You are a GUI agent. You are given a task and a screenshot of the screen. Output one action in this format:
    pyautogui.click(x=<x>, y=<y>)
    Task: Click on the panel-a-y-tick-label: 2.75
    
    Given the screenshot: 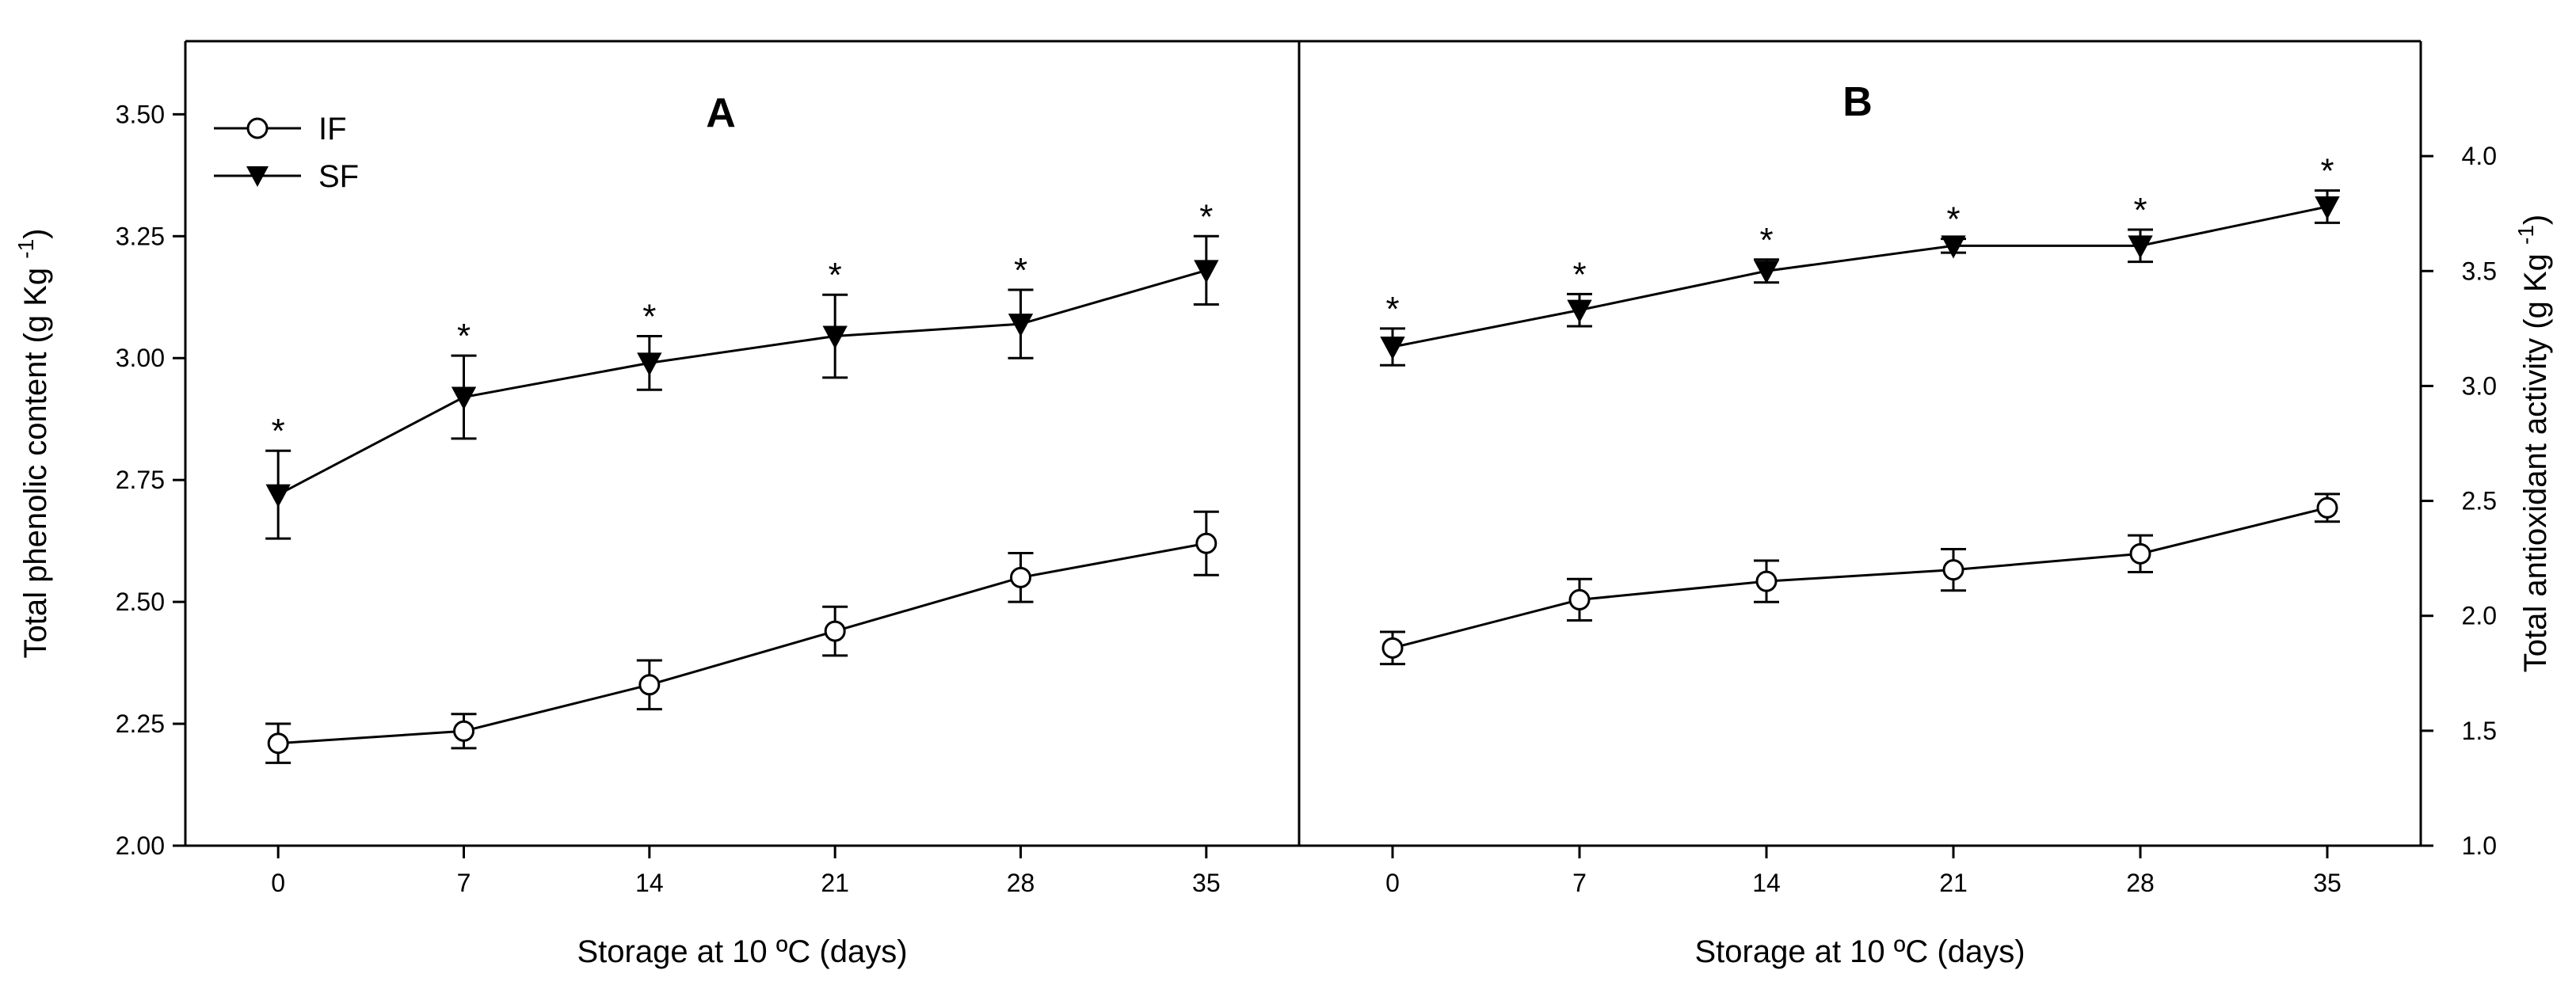 What is the action you would take?
    pyautogui.click(x=140, y=480)
    